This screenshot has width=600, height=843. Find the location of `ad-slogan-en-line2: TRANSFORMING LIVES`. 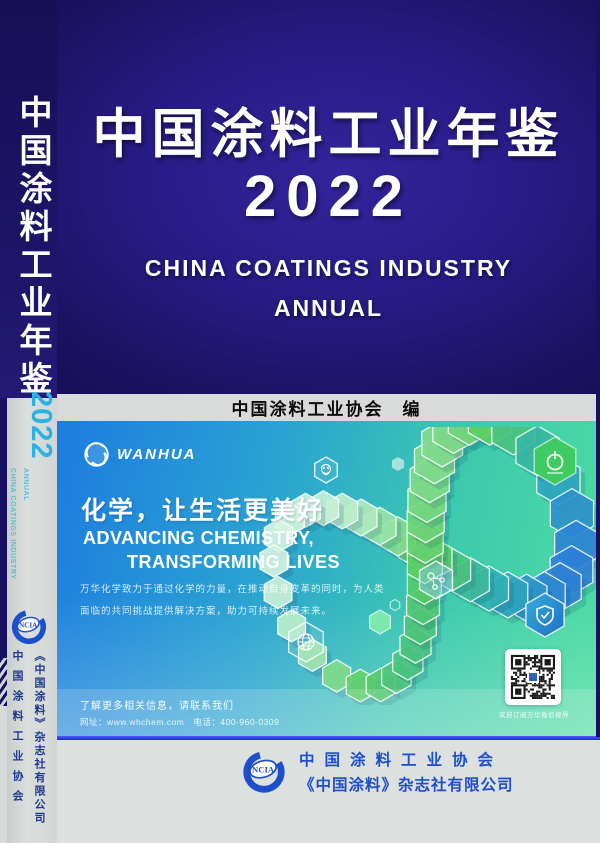

ad-slogan-en-line2: TRANSFORMING LIVES is located at coordinates (234, 562).